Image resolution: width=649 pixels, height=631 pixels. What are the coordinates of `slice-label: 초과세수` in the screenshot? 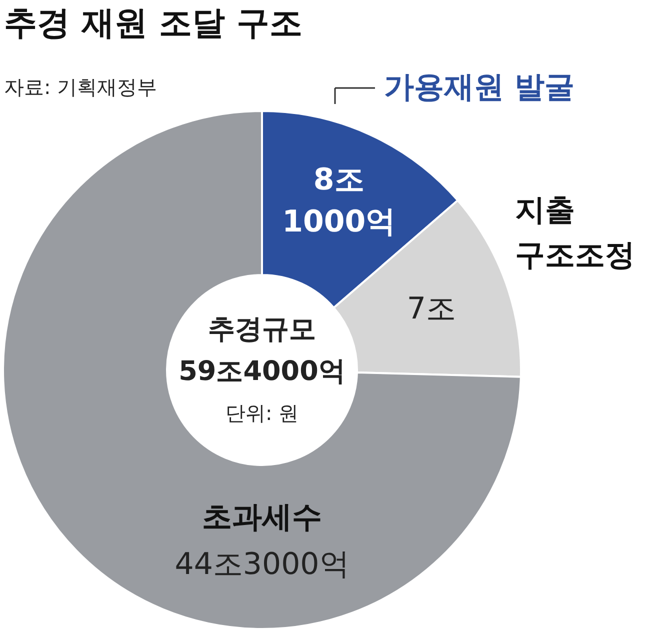 It's located at (262, 517).